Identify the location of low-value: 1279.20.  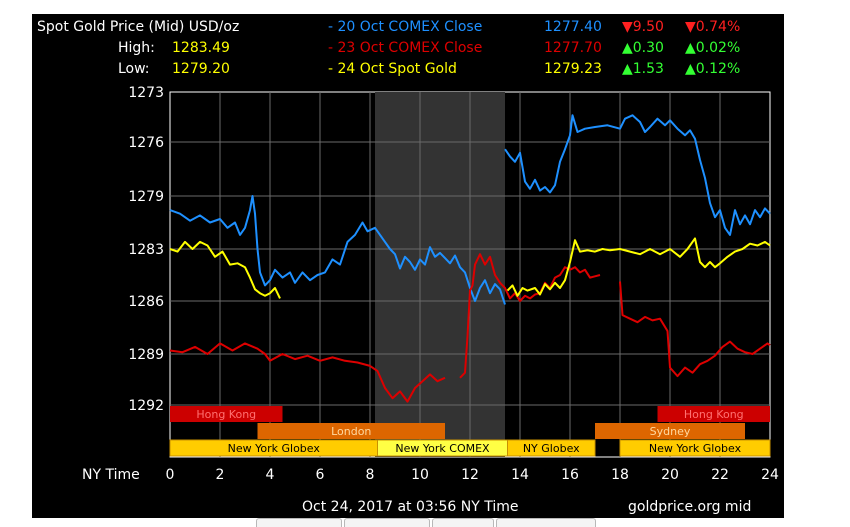
(201, 69).